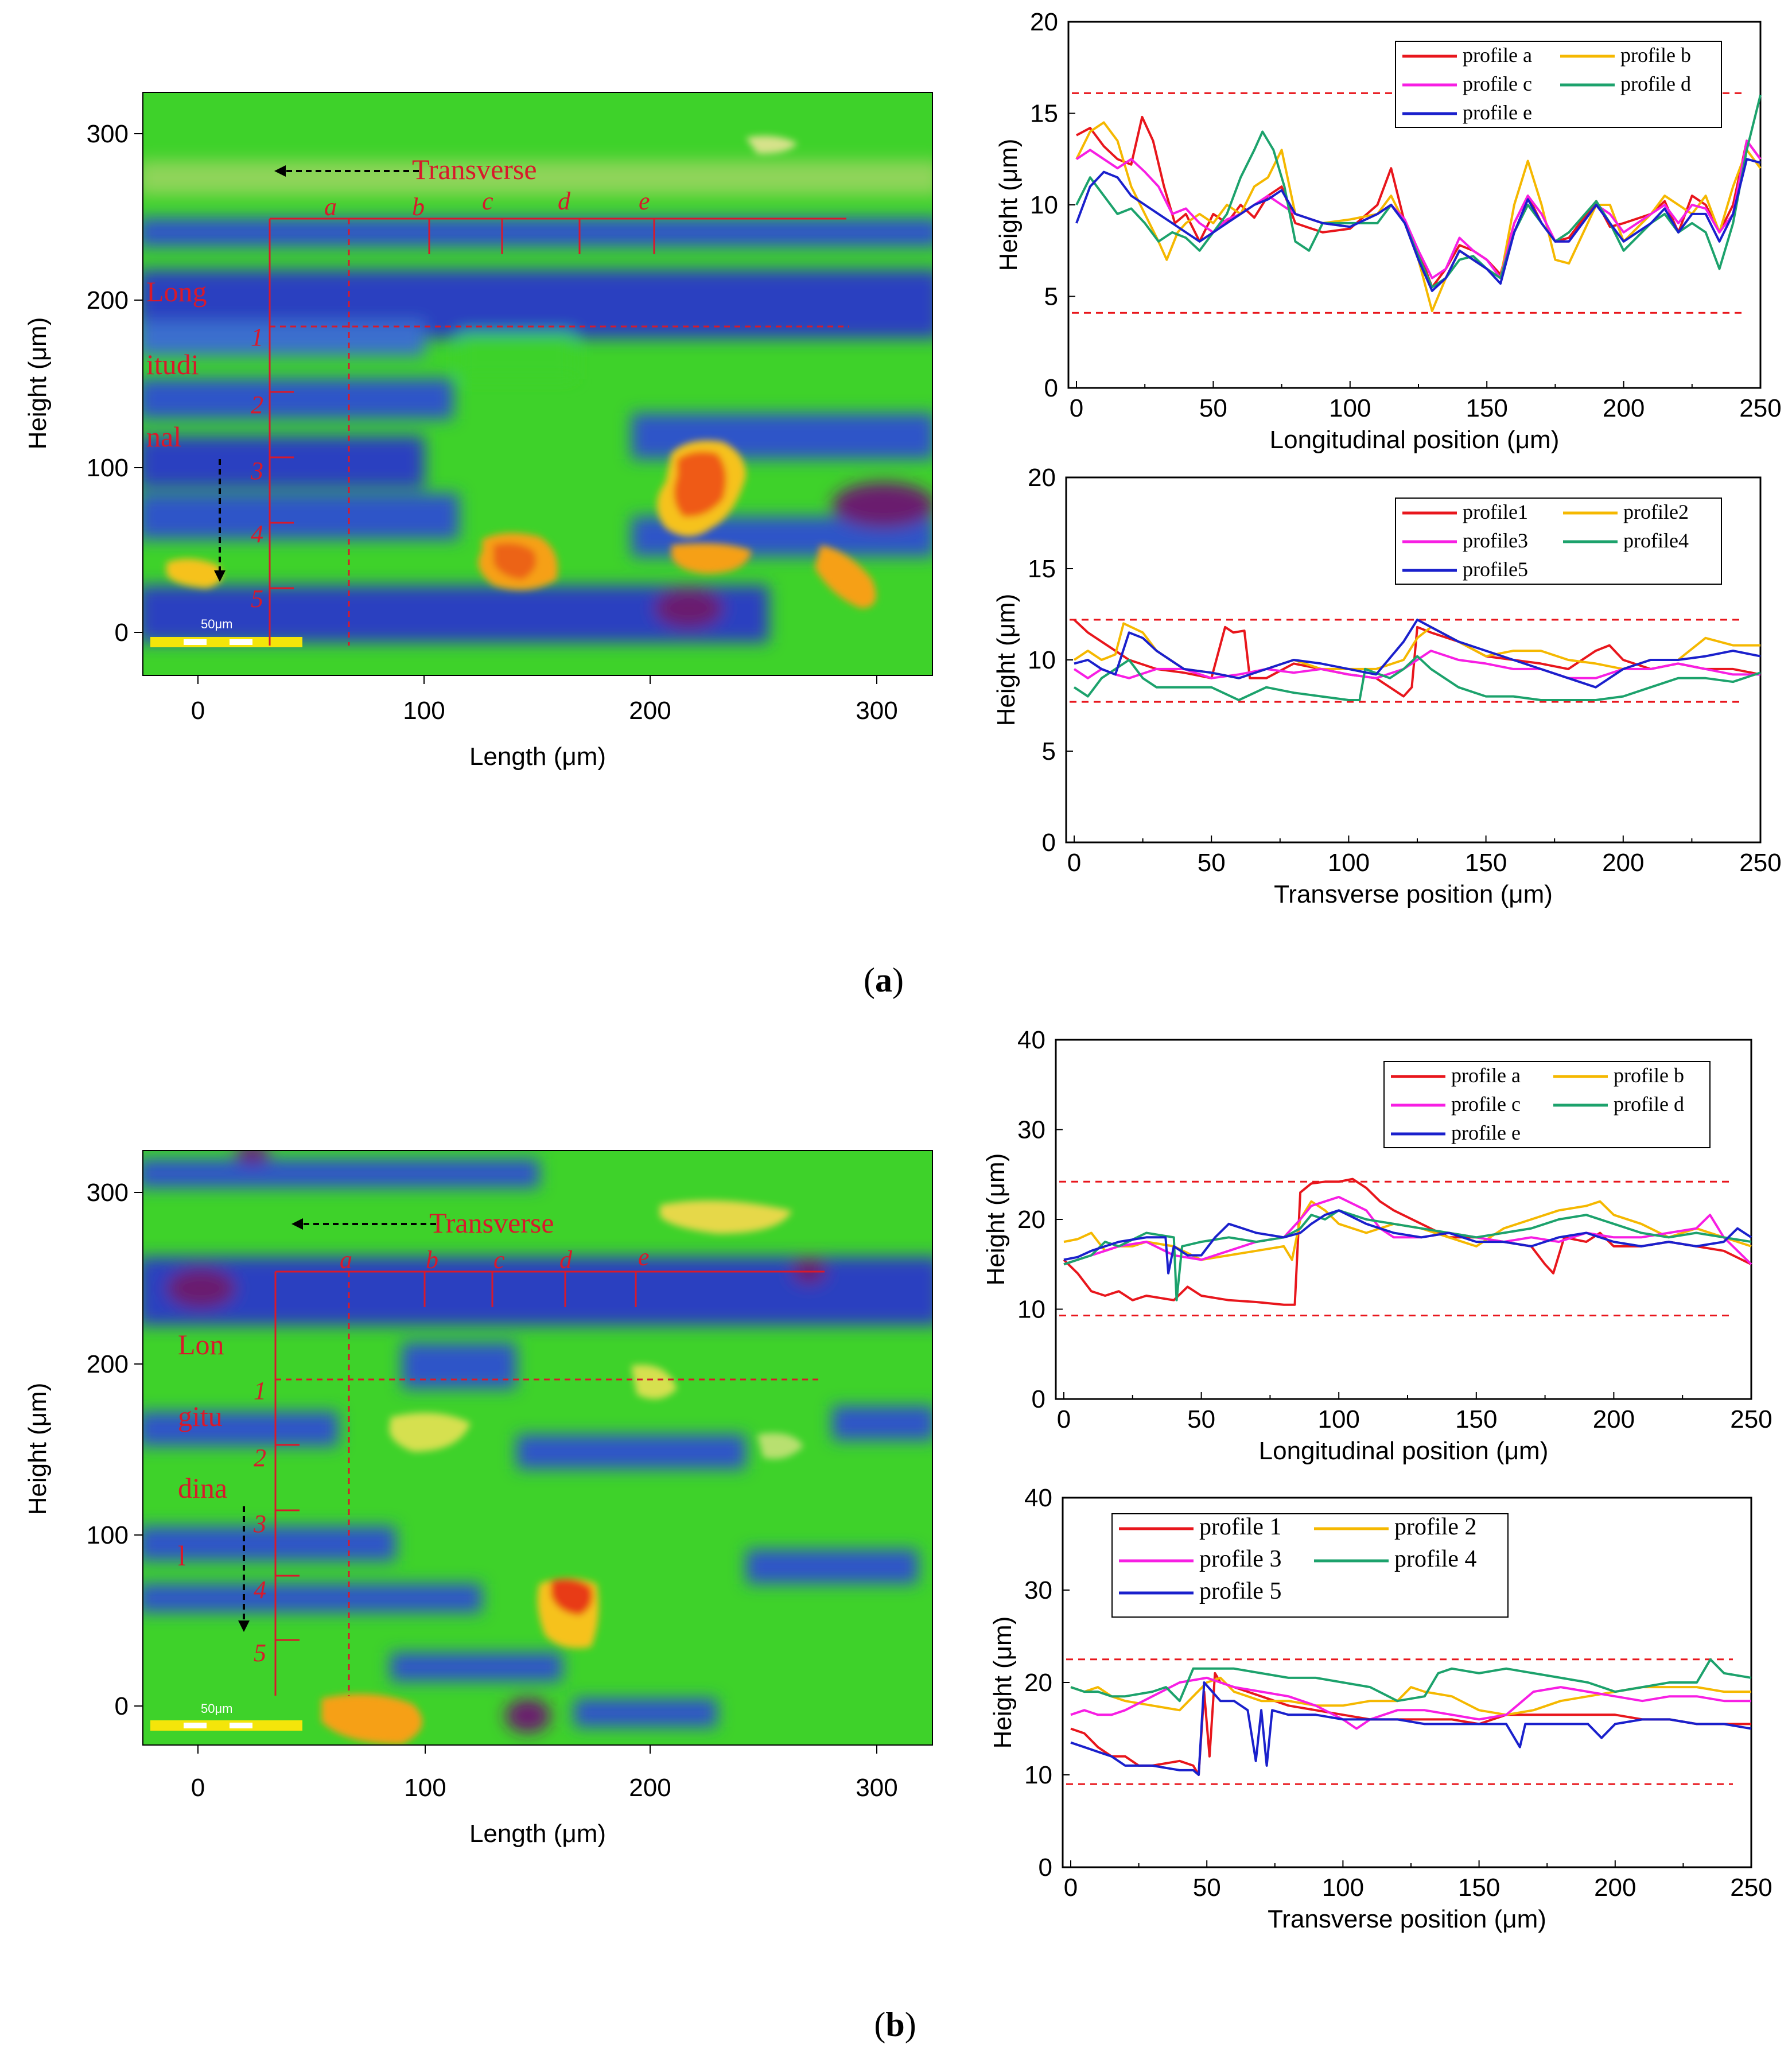  Describe the element at coordinates (217, 624) in the screenshot. I see `scale-bar-label: 50μm` at that location.